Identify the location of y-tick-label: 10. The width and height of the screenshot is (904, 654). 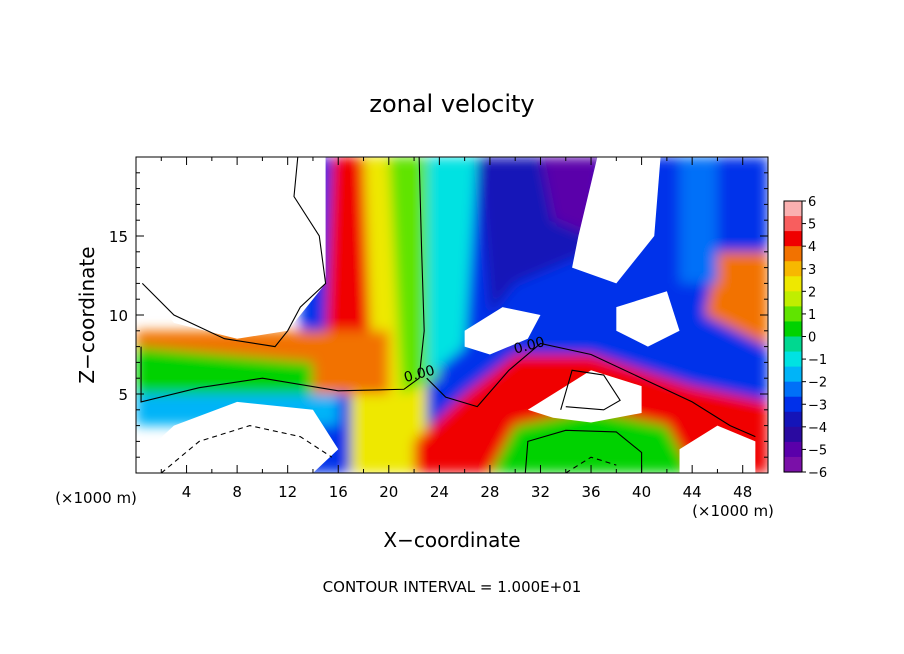
(118, 316).